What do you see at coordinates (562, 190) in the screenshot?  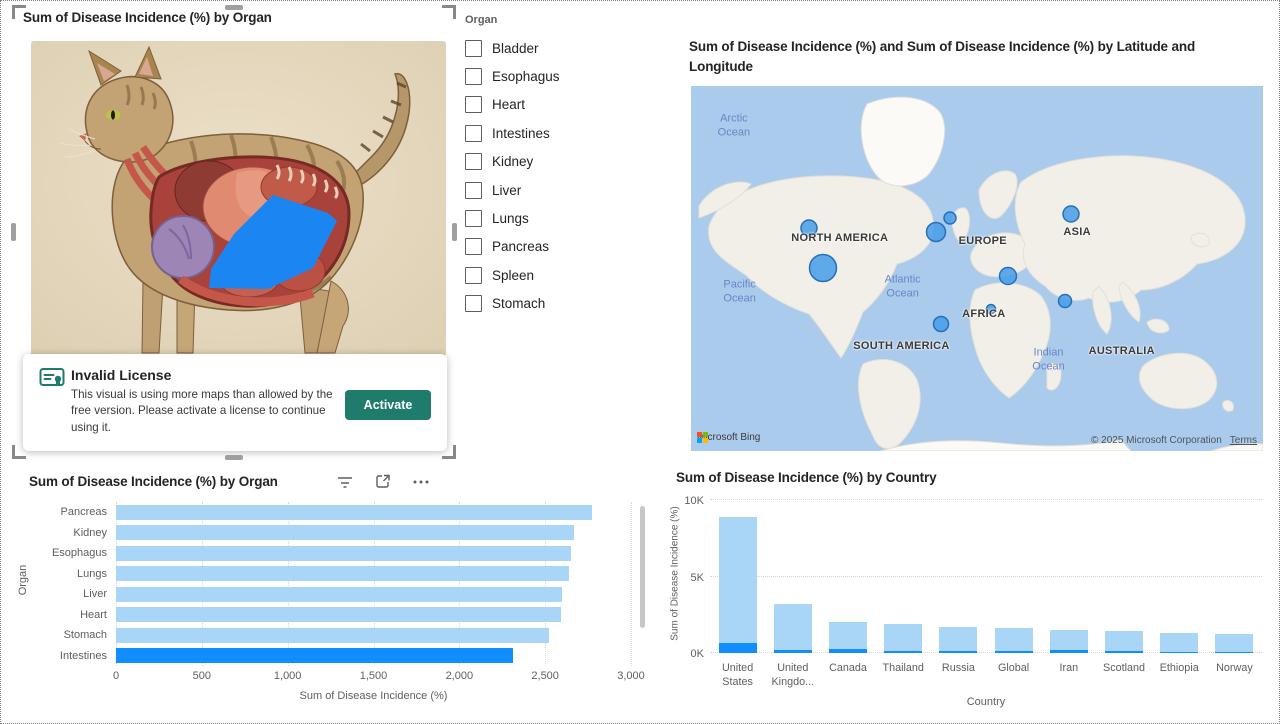 I see `slicer-item-liver: Liver` at bounding box center [562, 190].